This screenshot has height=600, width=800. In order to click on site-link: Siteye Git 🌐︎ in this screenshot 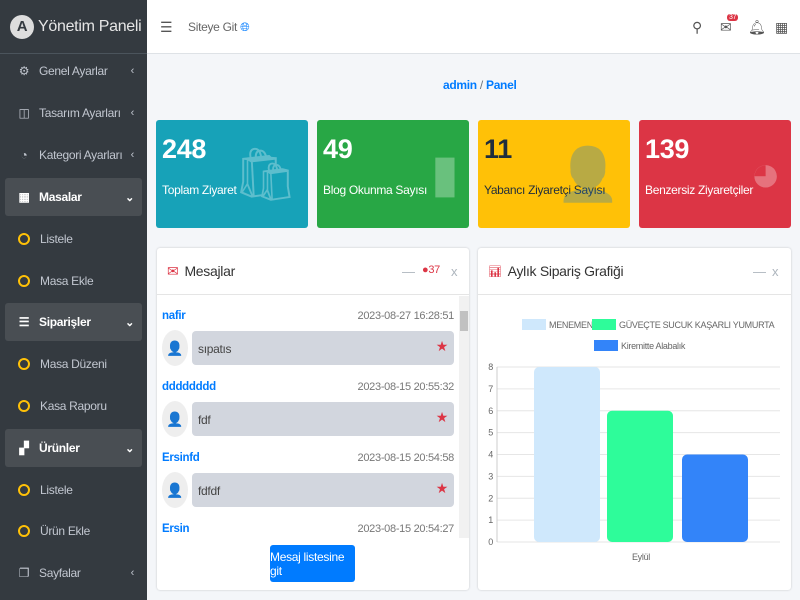, I will do `click(219, 27)`.